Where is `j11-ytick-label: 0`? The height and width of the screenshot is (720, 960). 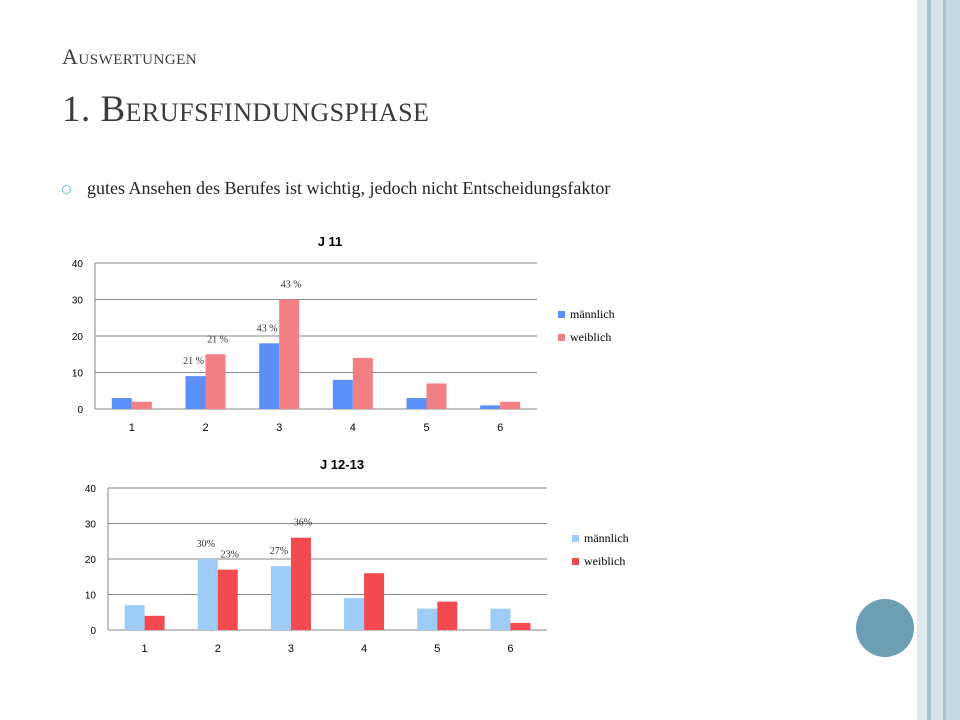 j11-ytick-label: 0 is located at coordinates (80, 410).